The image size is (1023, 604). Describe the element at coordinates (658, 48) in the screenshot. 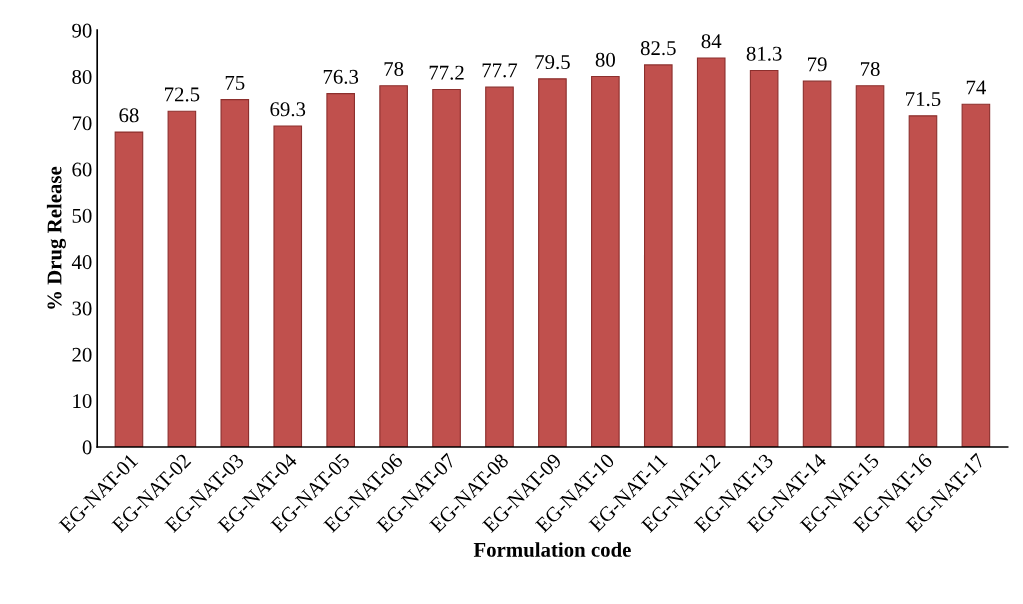

I see `data-label: 82.5` at that location.